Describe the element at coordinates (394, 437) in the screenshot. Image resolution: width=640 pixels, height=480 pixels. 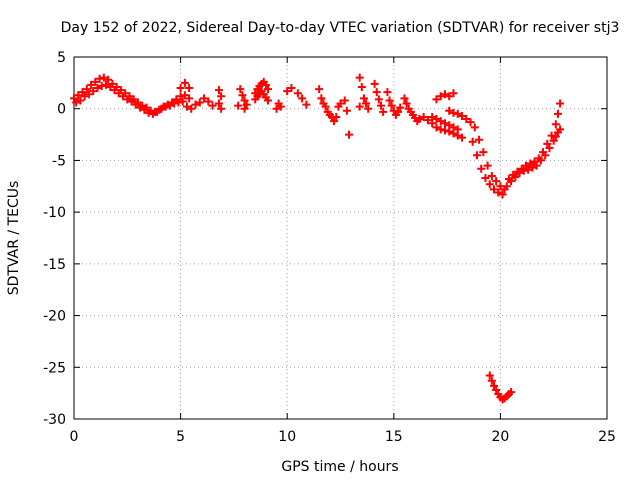
I see `x-tick-label: 15` at that location.